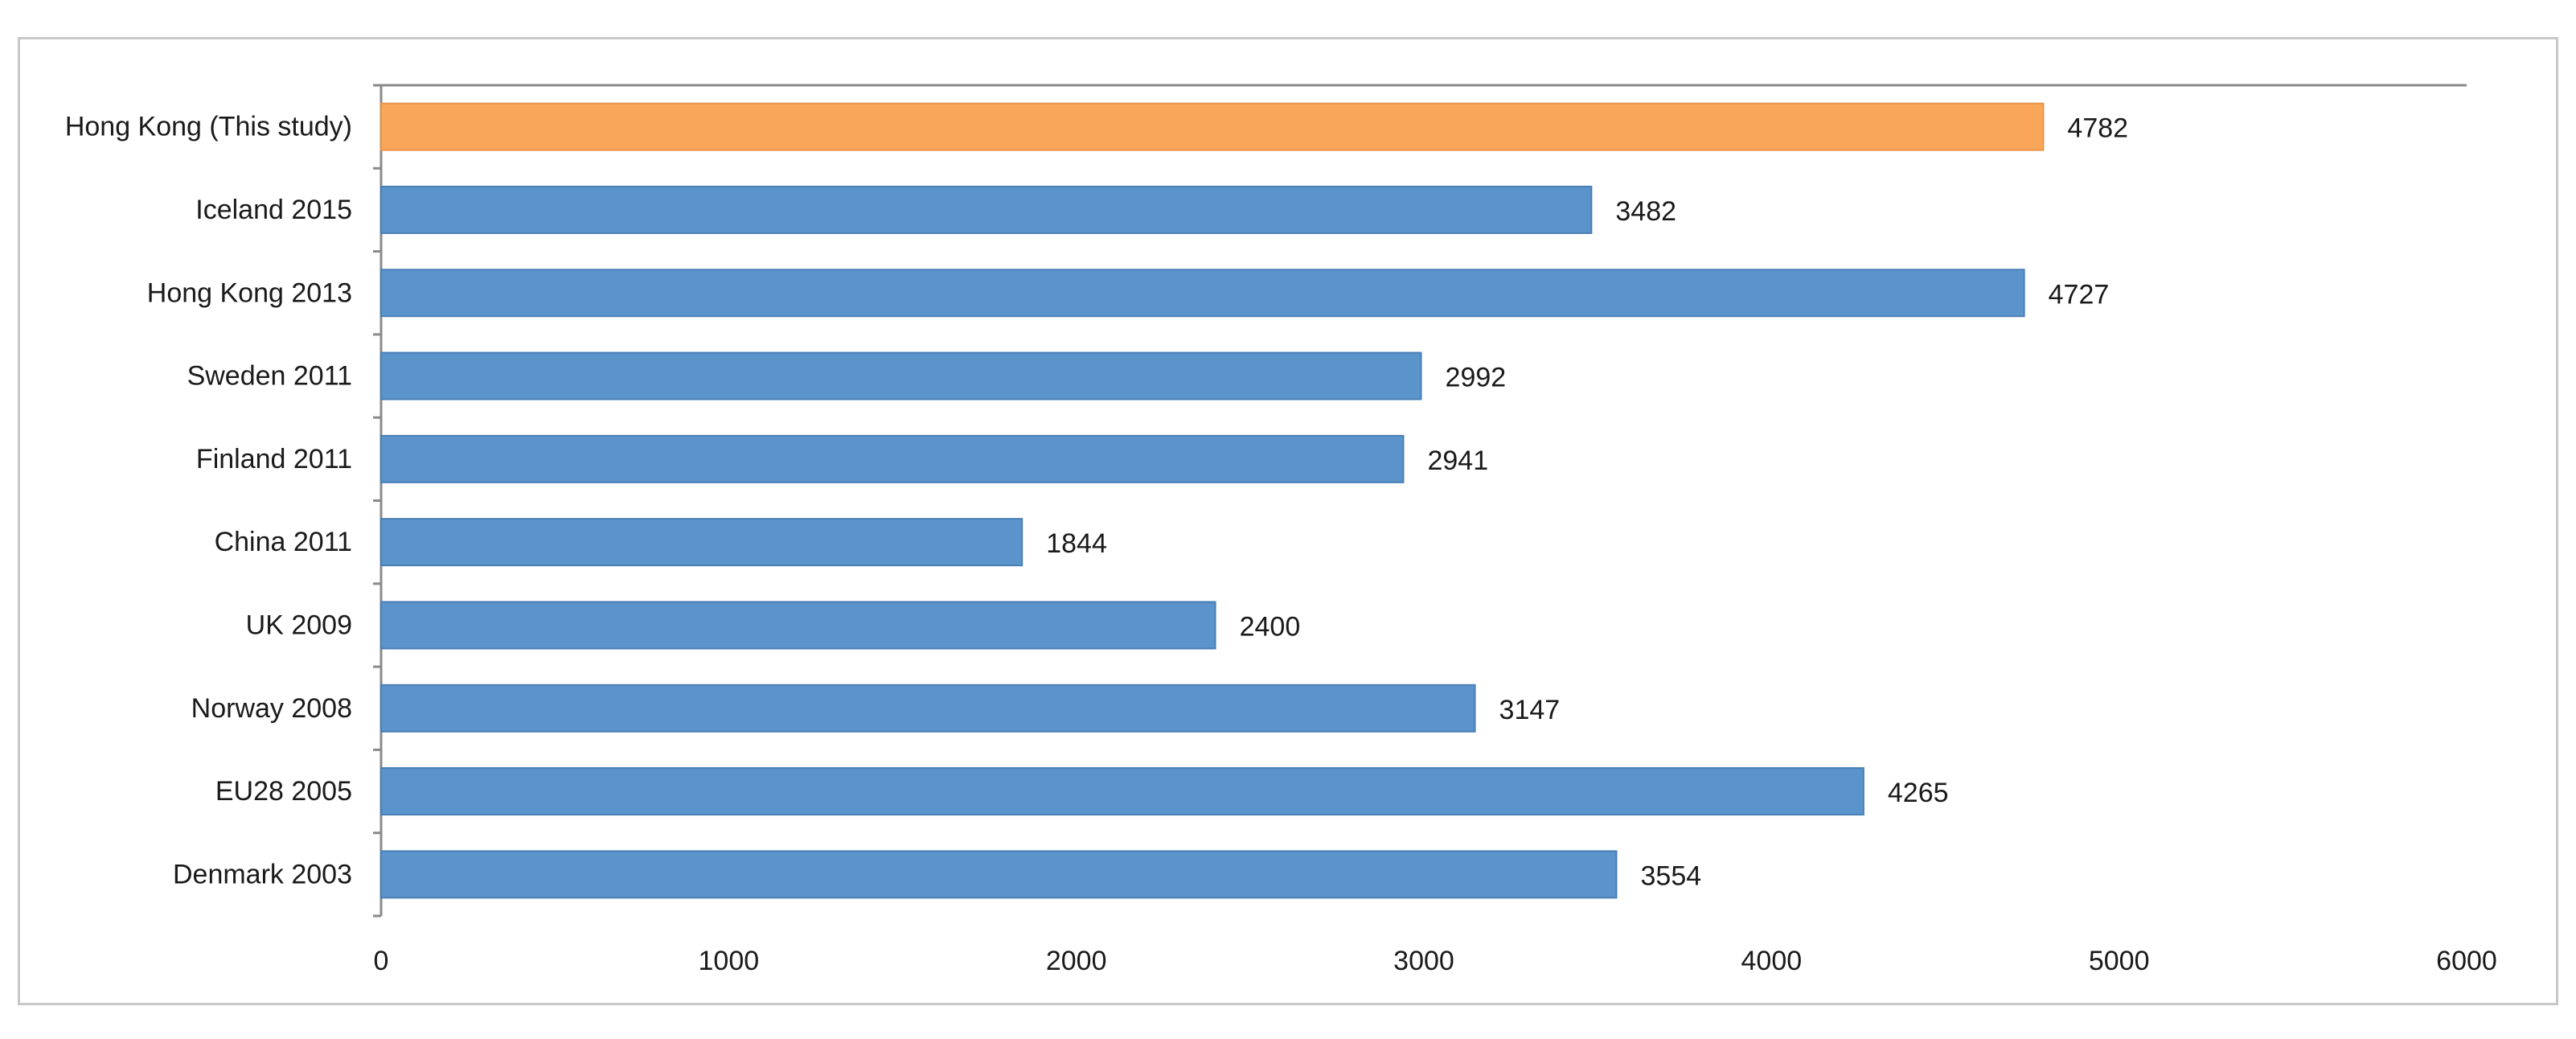 The width and height of the screenshot is (2576, 1039). I want to click on x-tick-label: 5000, so click(2119, 961).